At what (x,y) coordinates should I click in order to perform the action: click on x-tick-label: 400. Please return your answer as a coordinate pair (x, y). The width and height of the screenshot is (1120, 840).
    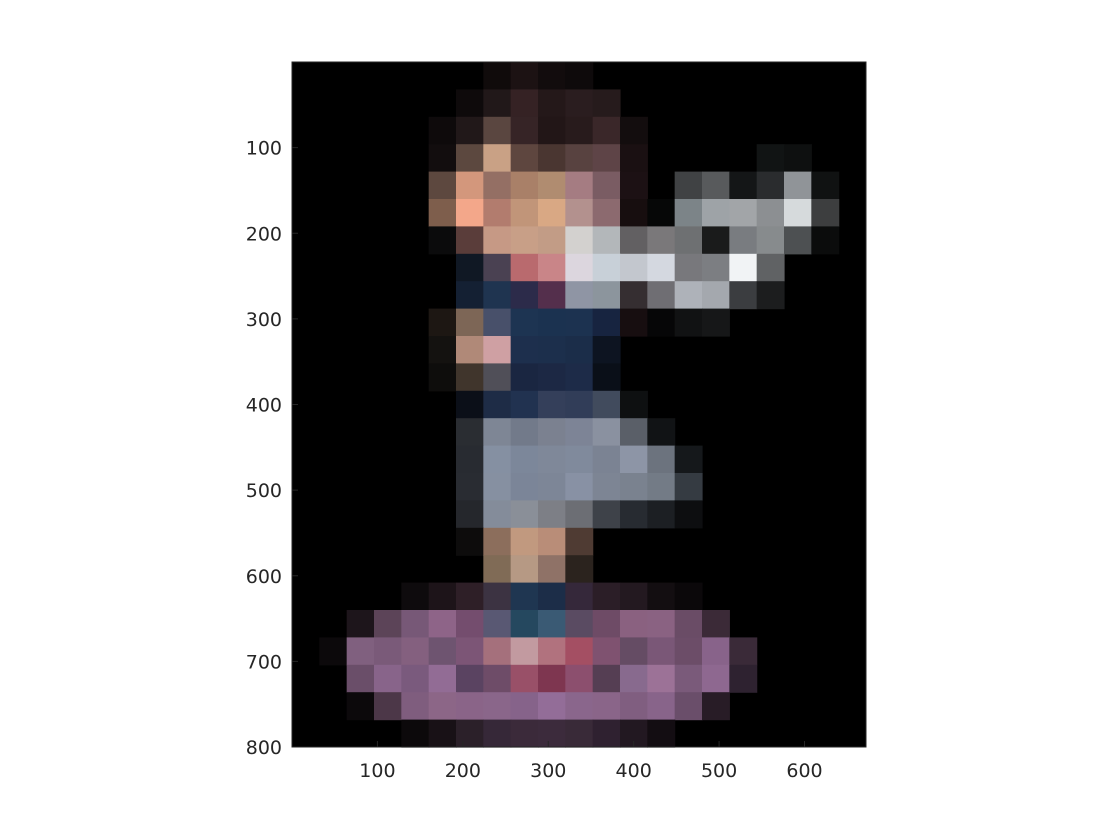
    Looking at the image, I should click on (634, 771).